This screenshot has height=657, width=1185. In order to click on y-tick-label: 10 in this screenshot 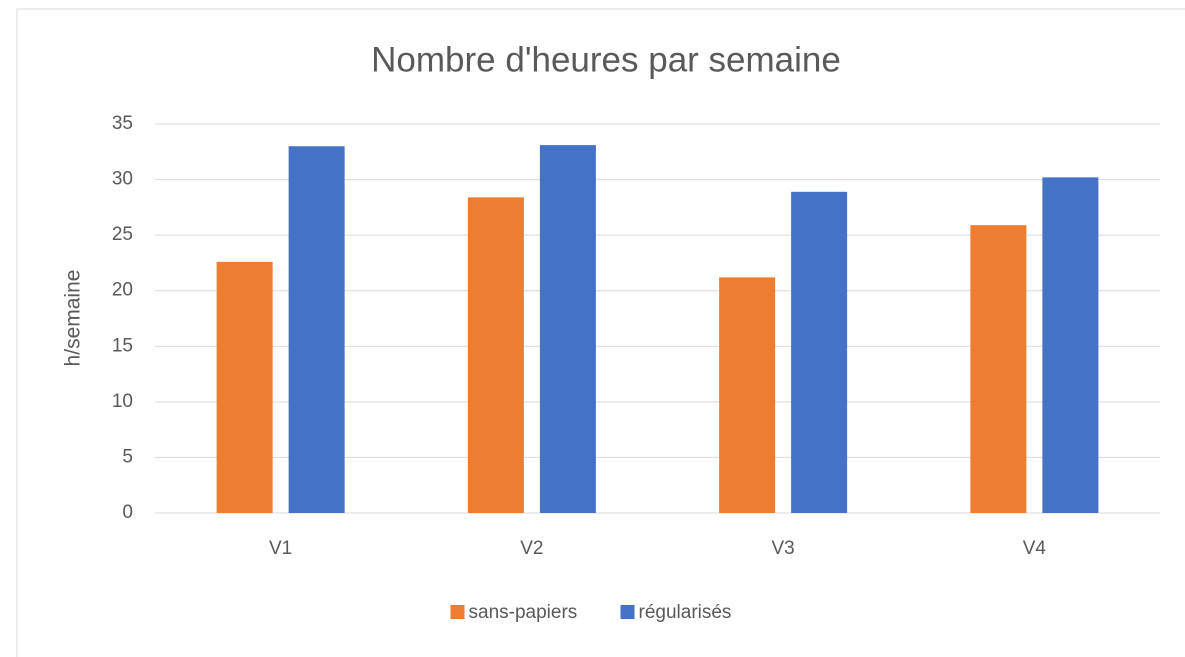, I will do `click(122, 401)`.